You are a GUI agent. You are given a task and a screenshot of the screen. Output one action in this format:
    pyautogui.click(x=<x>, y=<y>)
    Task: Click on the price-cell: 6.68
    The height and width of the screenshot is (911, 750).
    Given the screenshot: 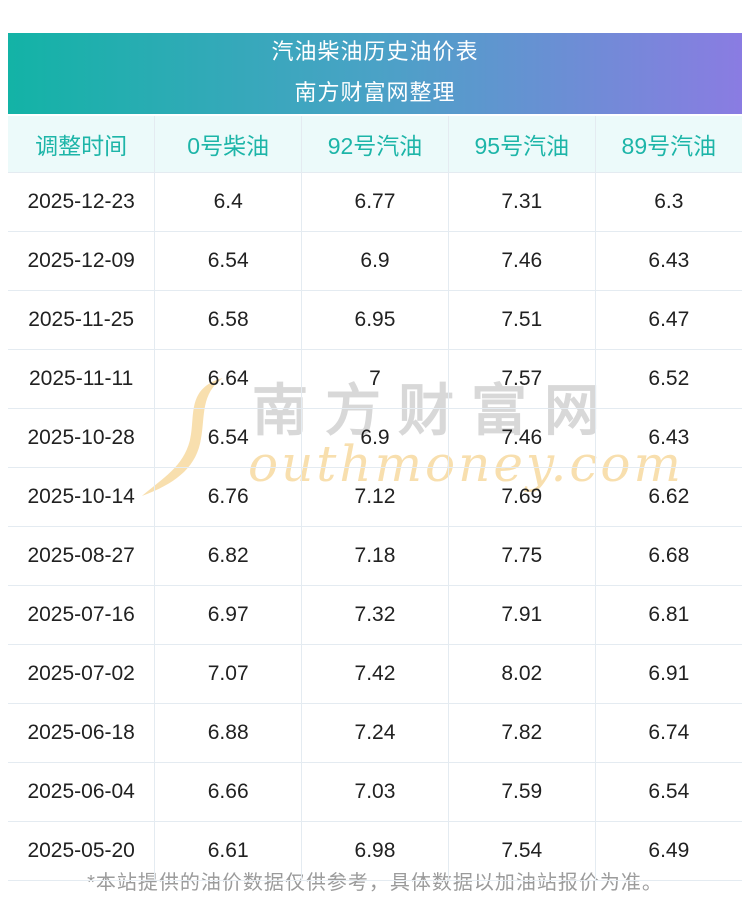 What is the action you would take?
    pyautogui.click(x=668, y=556)
    